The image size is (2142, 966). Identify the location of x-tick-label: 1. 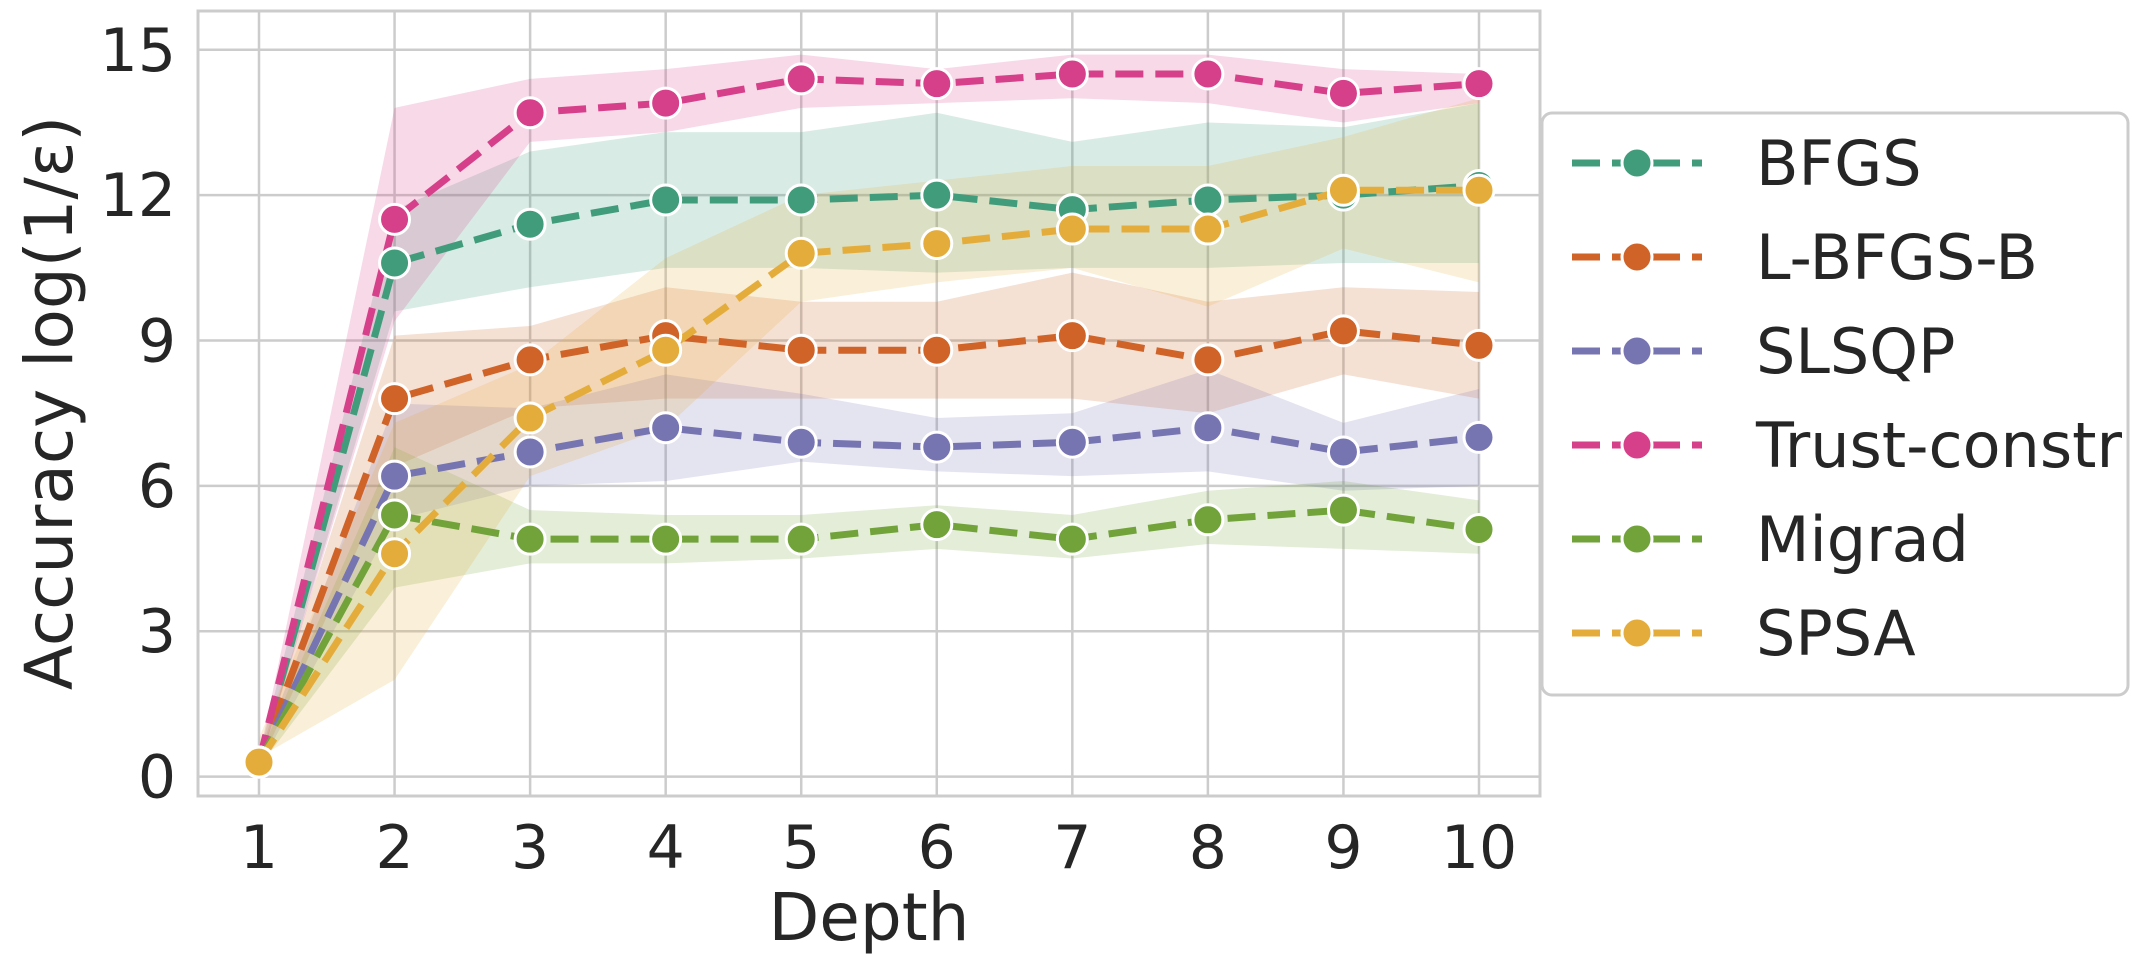
(259, 848).